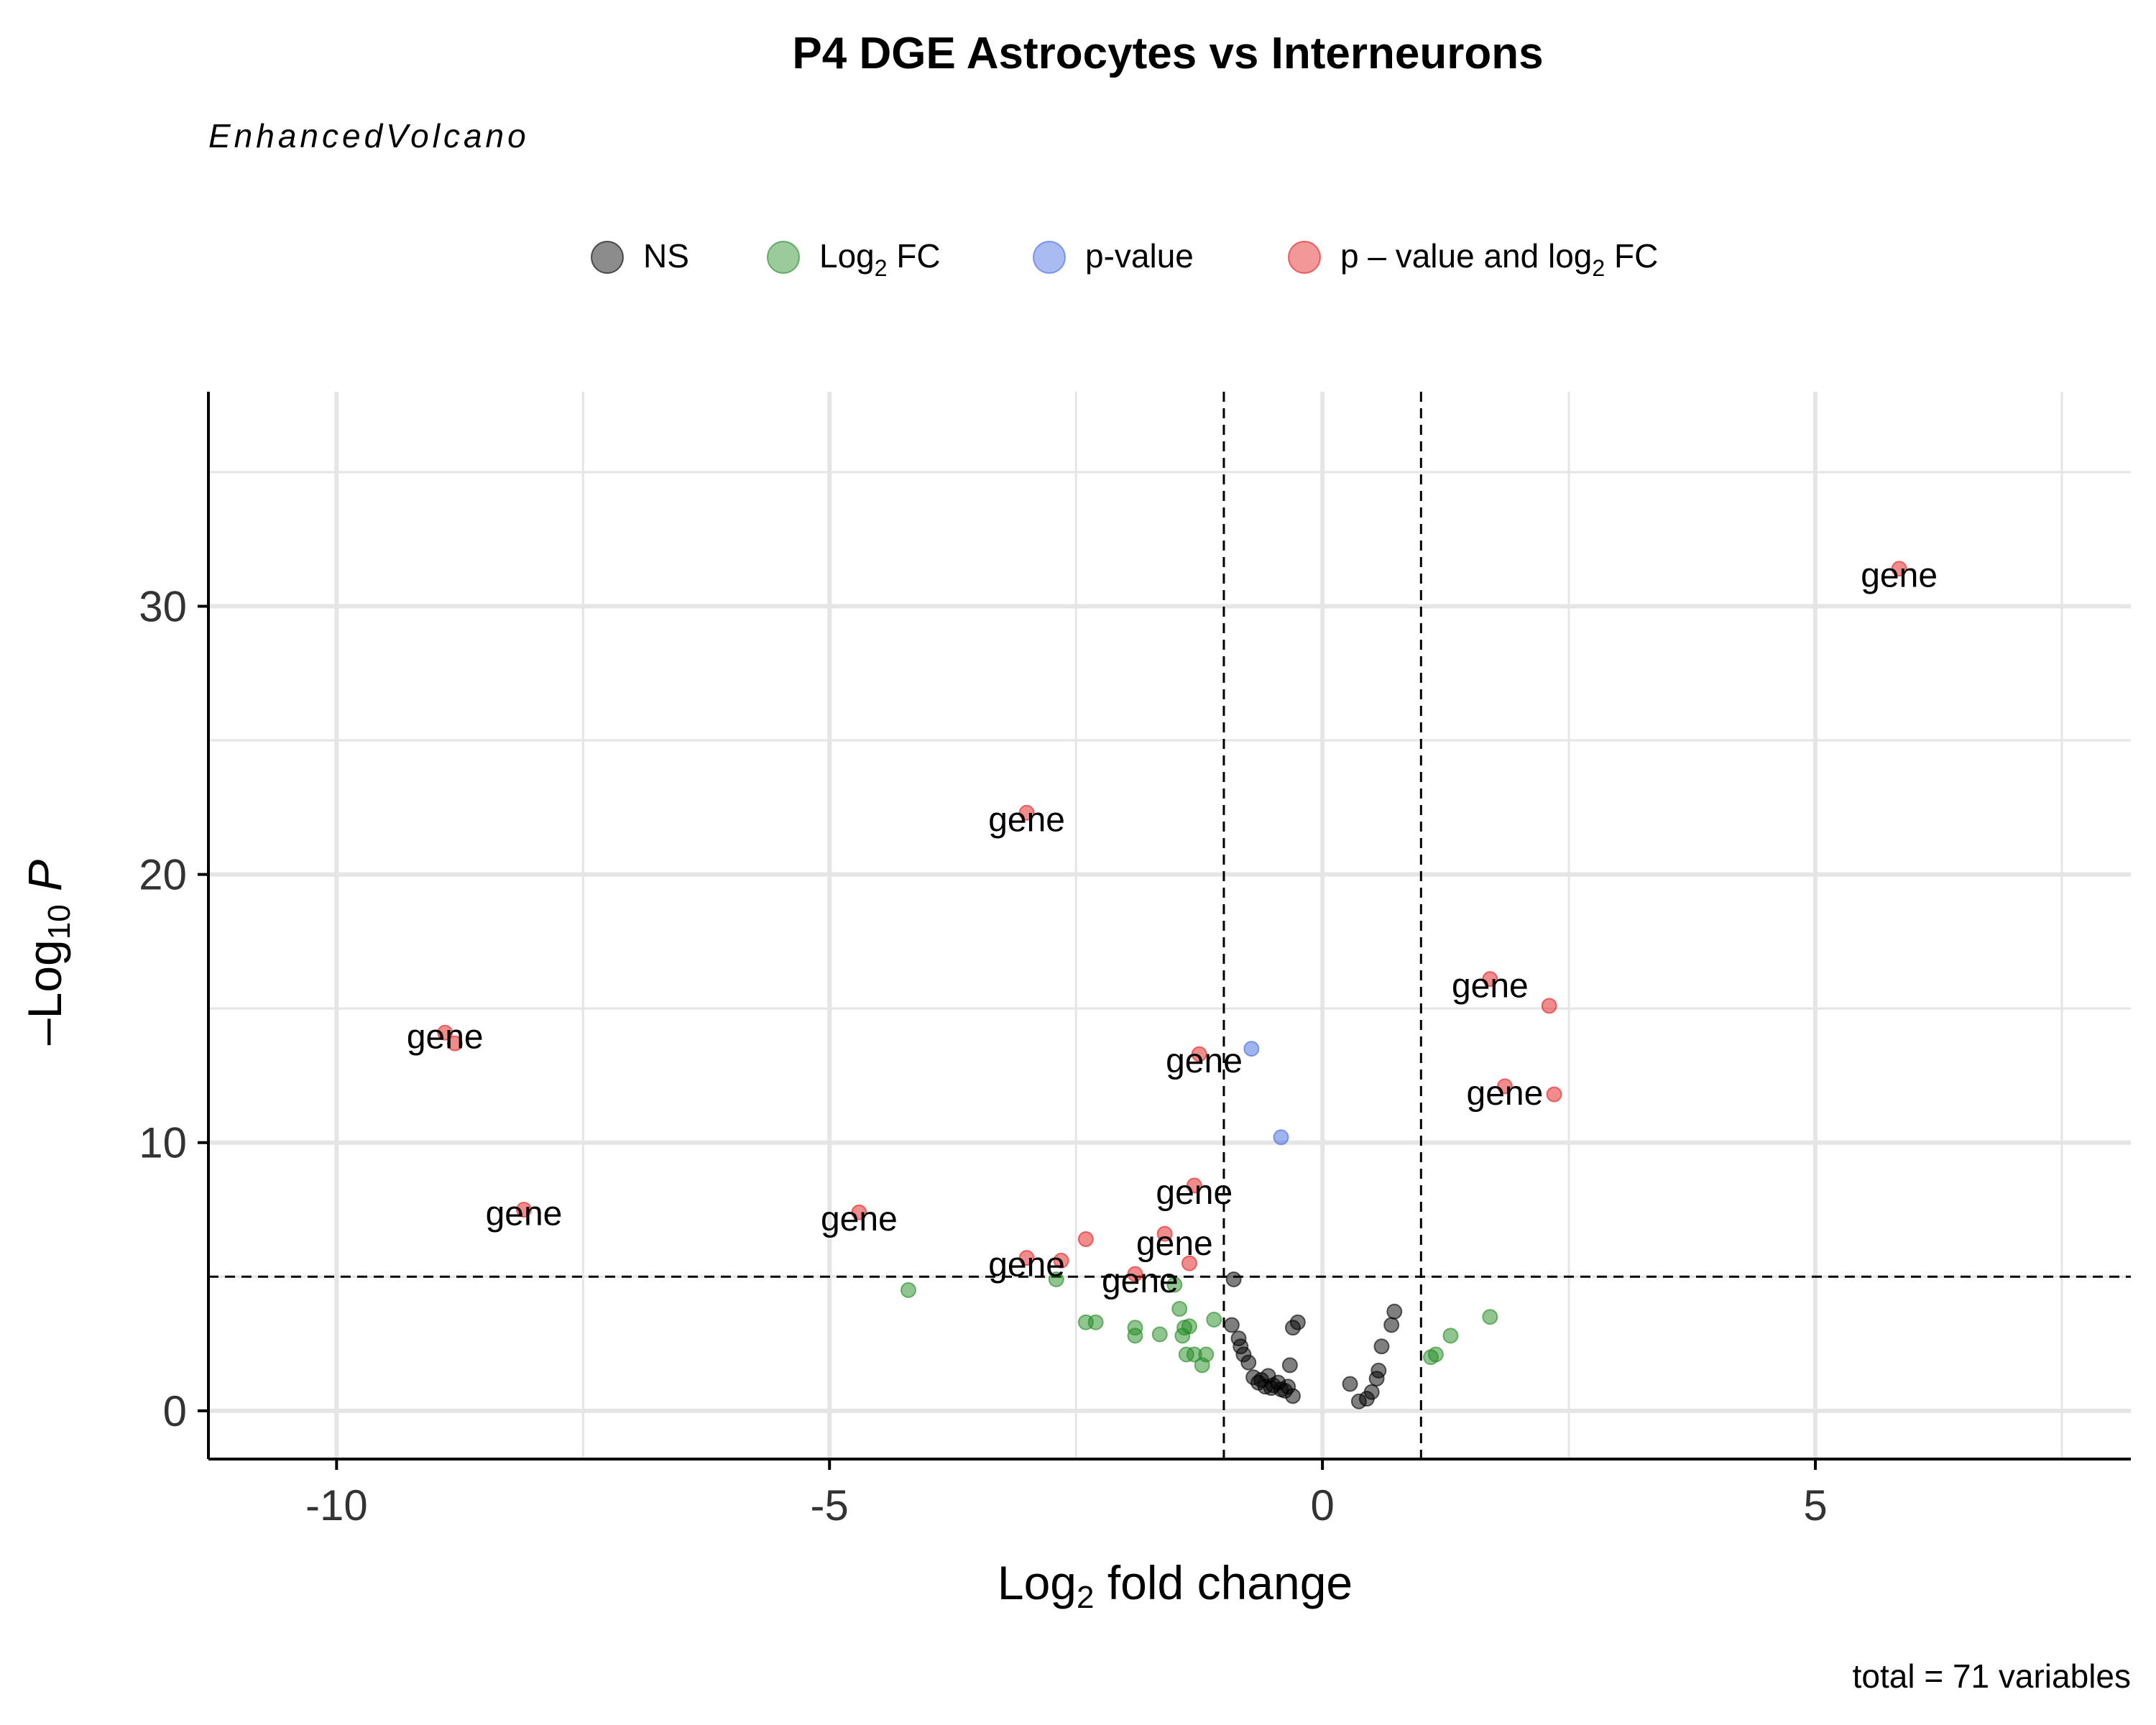 The image size is (2156, 1725). Describe the element at coordinates (830, 1505) in the screenshot. I see `x-tick-label: -5` at that location.